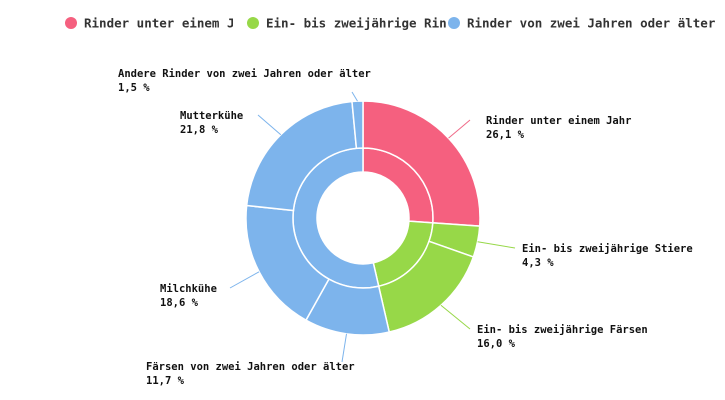  What do you see at coordinates (134, 88) in the screenshot?
I see `slice-label-value: 1,5 %` at bounding box center [134, 88].